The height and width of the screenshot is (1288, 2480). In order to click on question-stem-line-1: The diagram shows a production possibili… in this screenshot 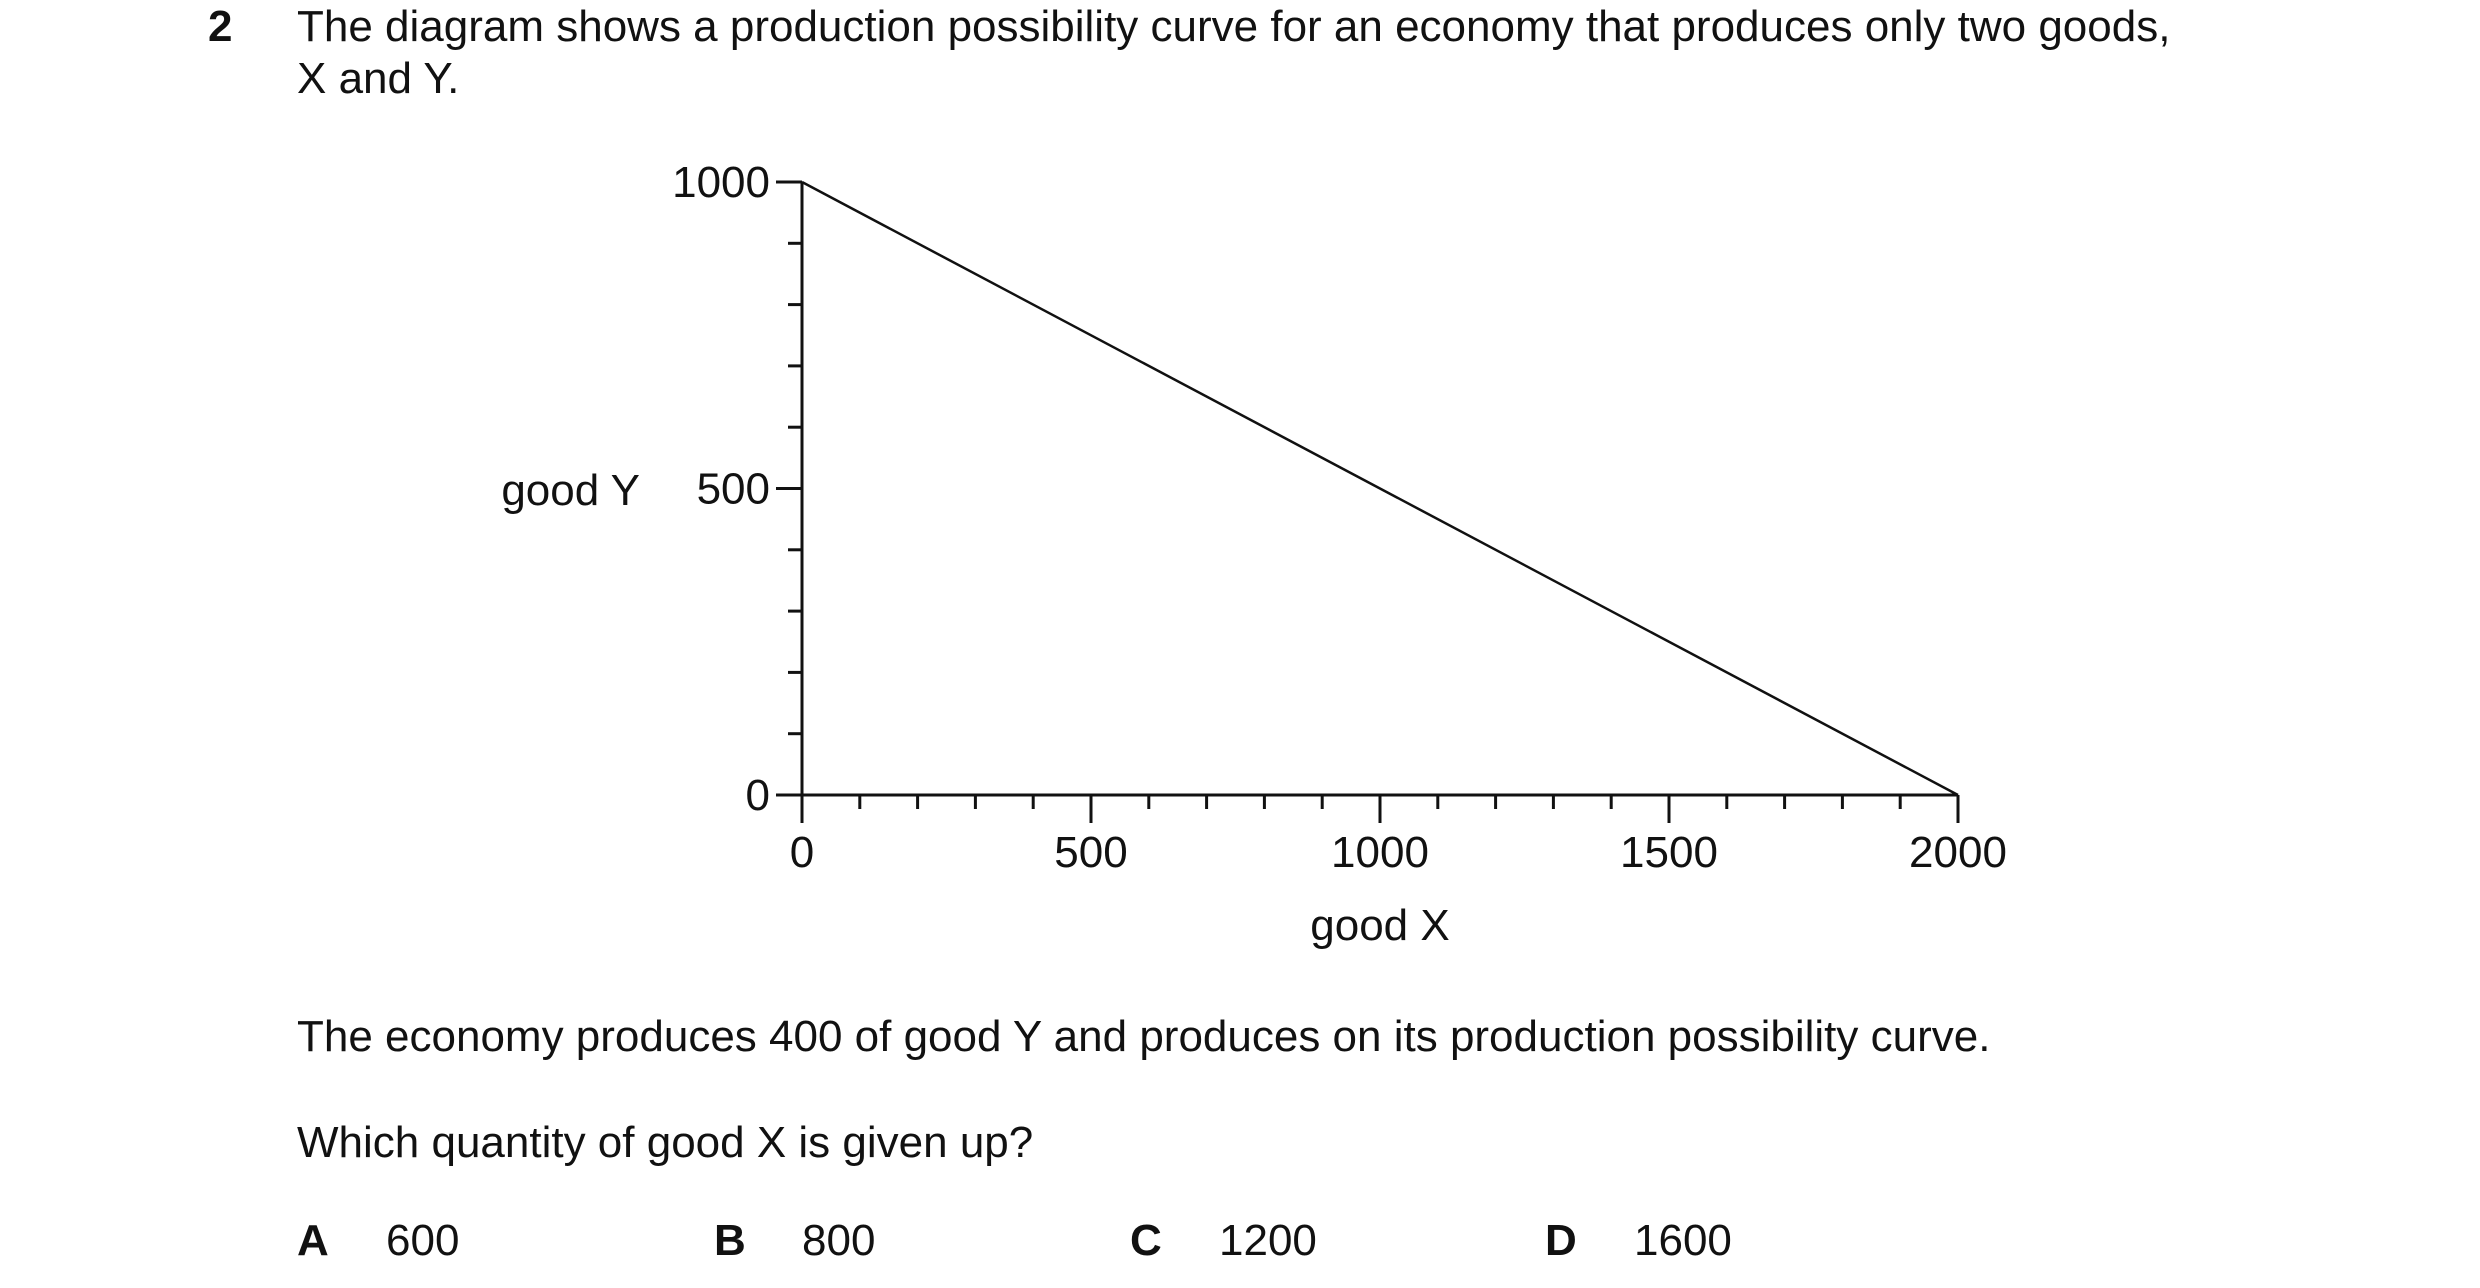, I will do `click(1234, 26)`.